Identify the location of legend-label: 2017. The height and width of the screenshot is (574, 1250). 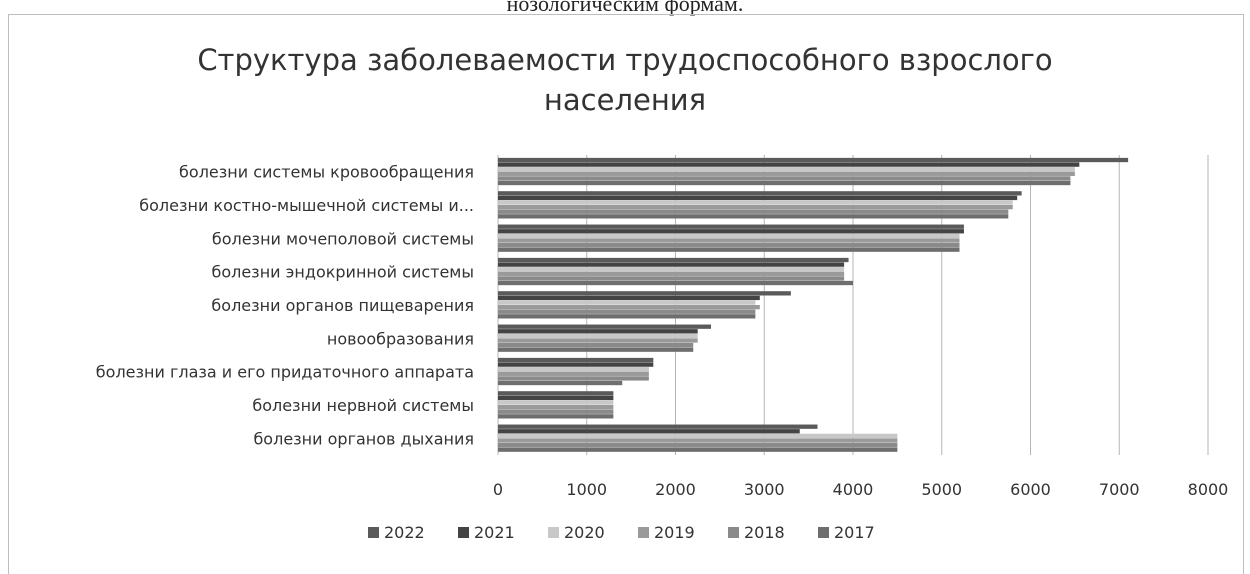
(854, 532).